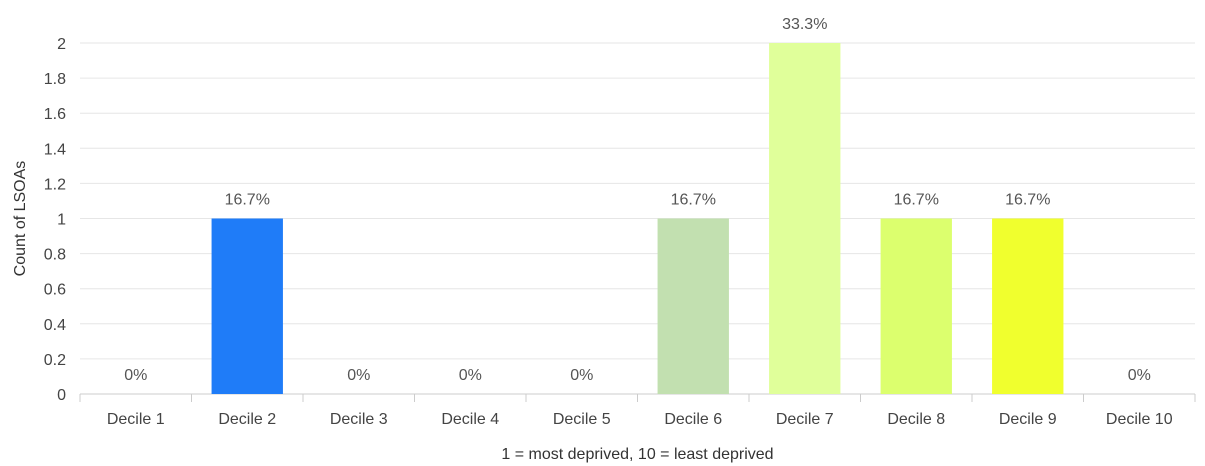  What do you see at coordinates (55, 360) in the screenshot?
I see `y-tick-label: 0.2` at bounding box center [55, 360].